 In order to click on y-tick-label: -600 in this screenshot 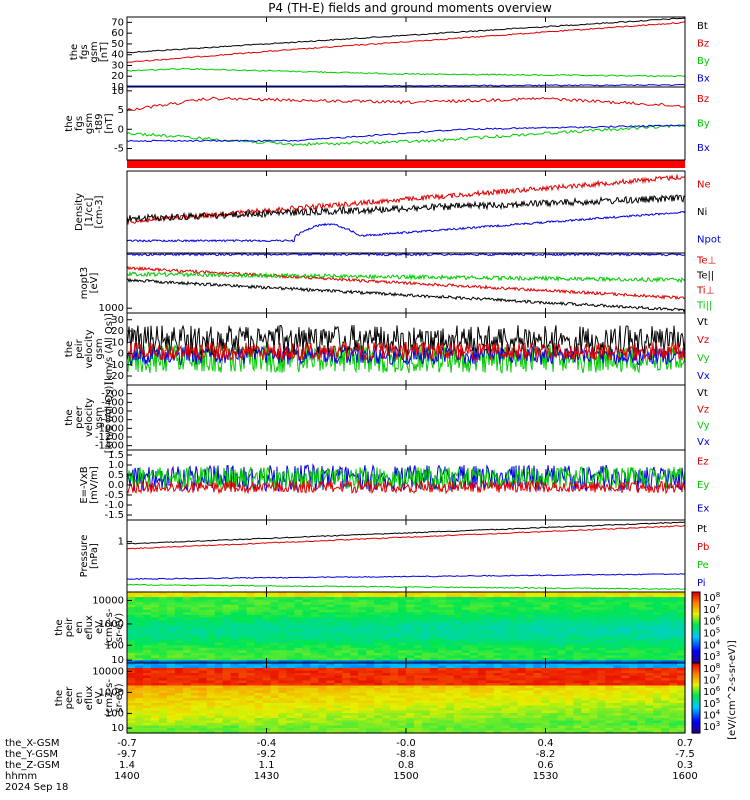, I will do `click(112, 411)`.